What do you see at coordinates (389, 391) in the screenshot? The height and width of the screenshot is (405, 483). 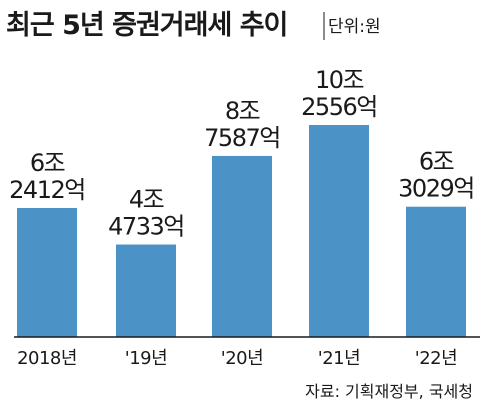 I see `source-note: 자료: 기획재정부, 국세청` at bounding box center [389, 391].